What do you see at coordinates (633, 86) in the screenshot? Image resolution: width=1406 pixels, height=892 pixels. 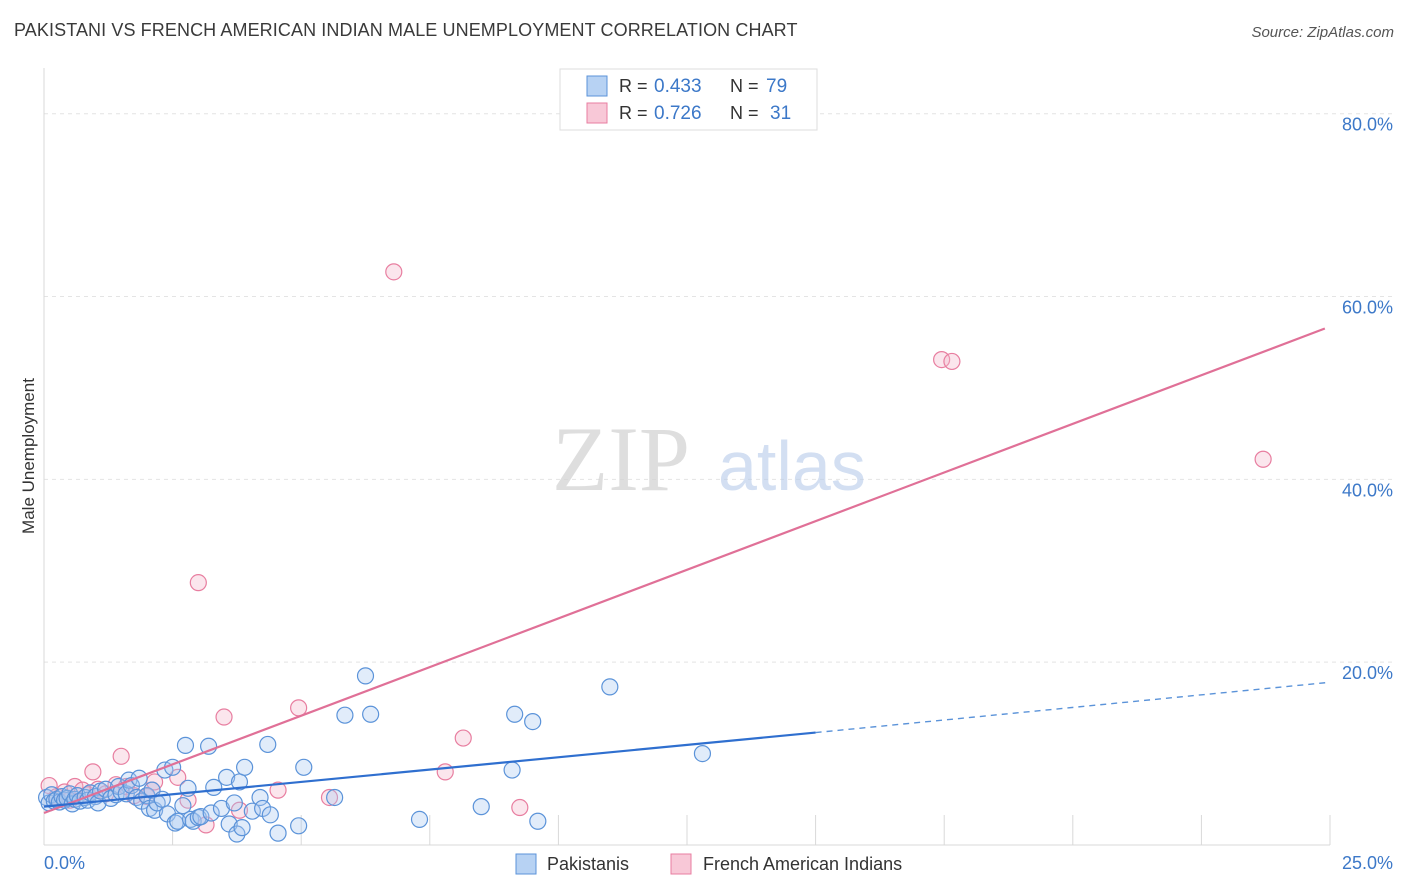 I see `stats-r-label-1: R =` at bounding box center [633, 86].